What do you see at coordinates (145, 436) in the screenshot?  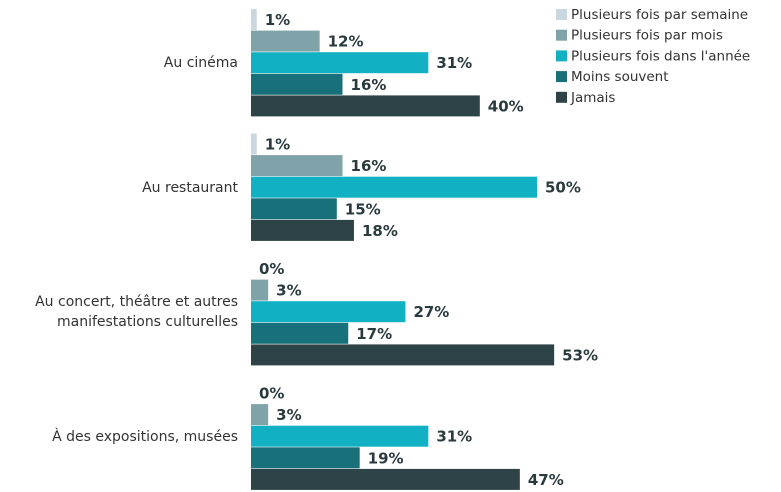 I see `category-label: À des expositions, musées` at bounding box center [145, 436].